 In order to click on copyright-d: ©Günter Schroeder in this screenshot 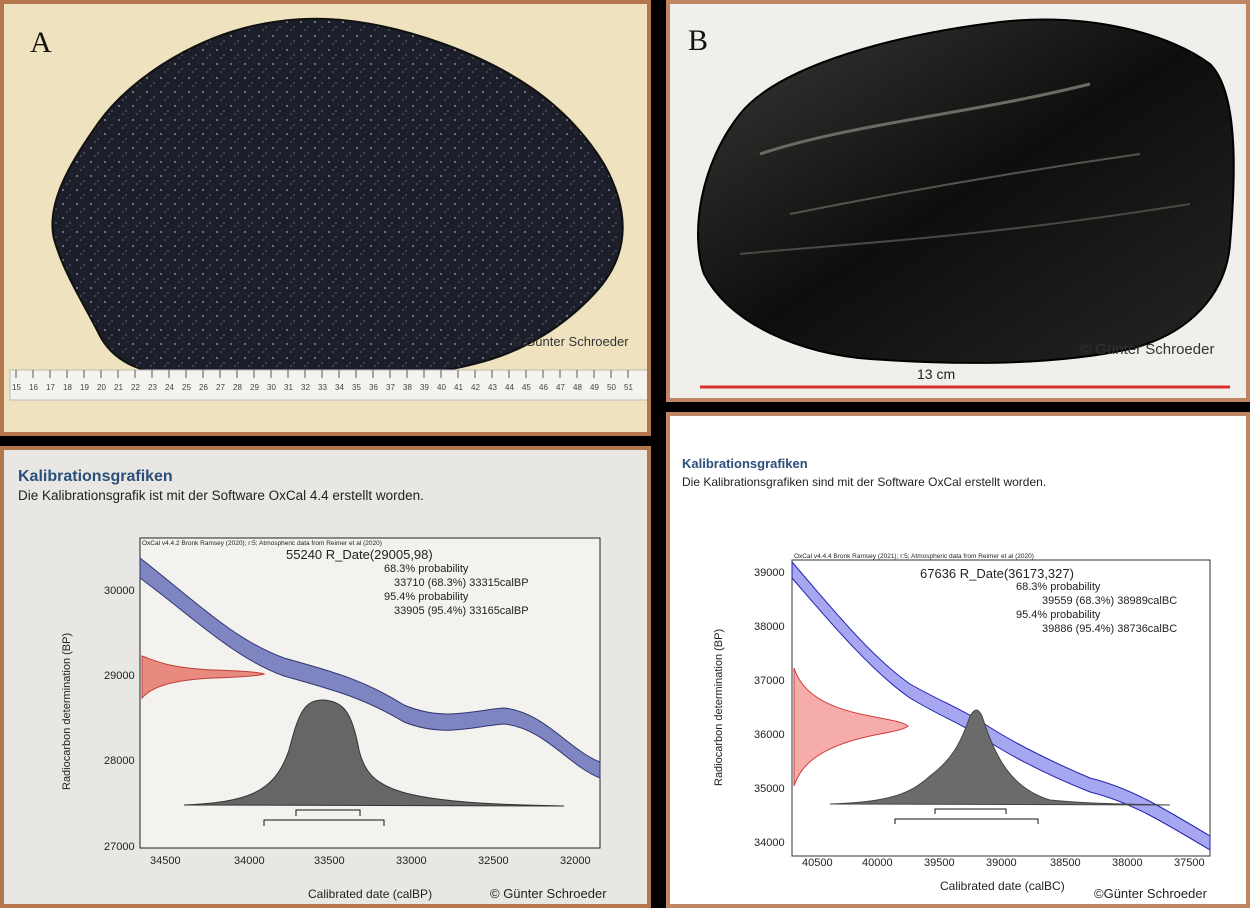, I will do `click(1151, 893)`.